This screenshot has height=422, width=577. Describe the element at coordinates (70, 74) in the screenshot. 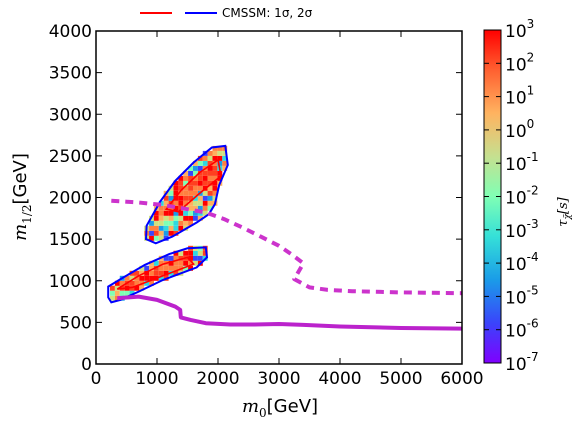

I see `y-tick-label: 3500` at that location.